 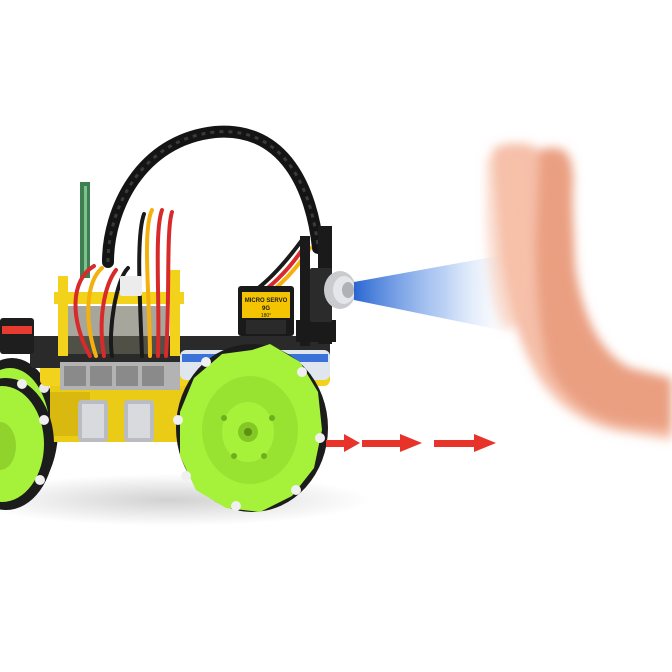 I want to click on servo-label-line1: MICRO SERVO, so click(x=266, y=301).